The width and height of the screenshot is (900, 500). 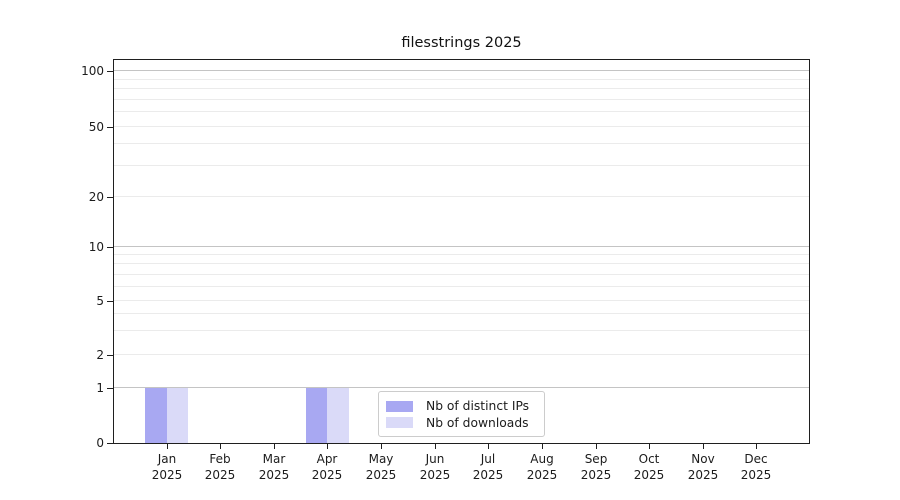 What do you see at coordinates (461, 43) in the screenshot?
I see `chart-title: filesstrings 2025` at bounding box center [461, 43].